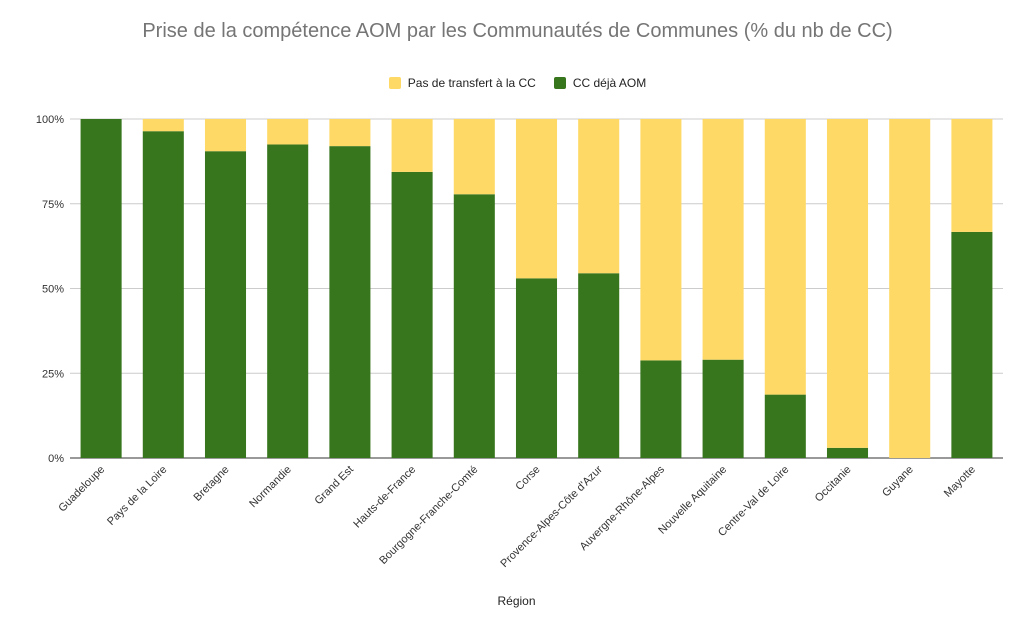 The image size is (1035, 640). What do you see at coordinates (753, 501) in the screenshot?
I see `x-tick-label: Centre-Val de Loire` at bounding box center [753, 501].